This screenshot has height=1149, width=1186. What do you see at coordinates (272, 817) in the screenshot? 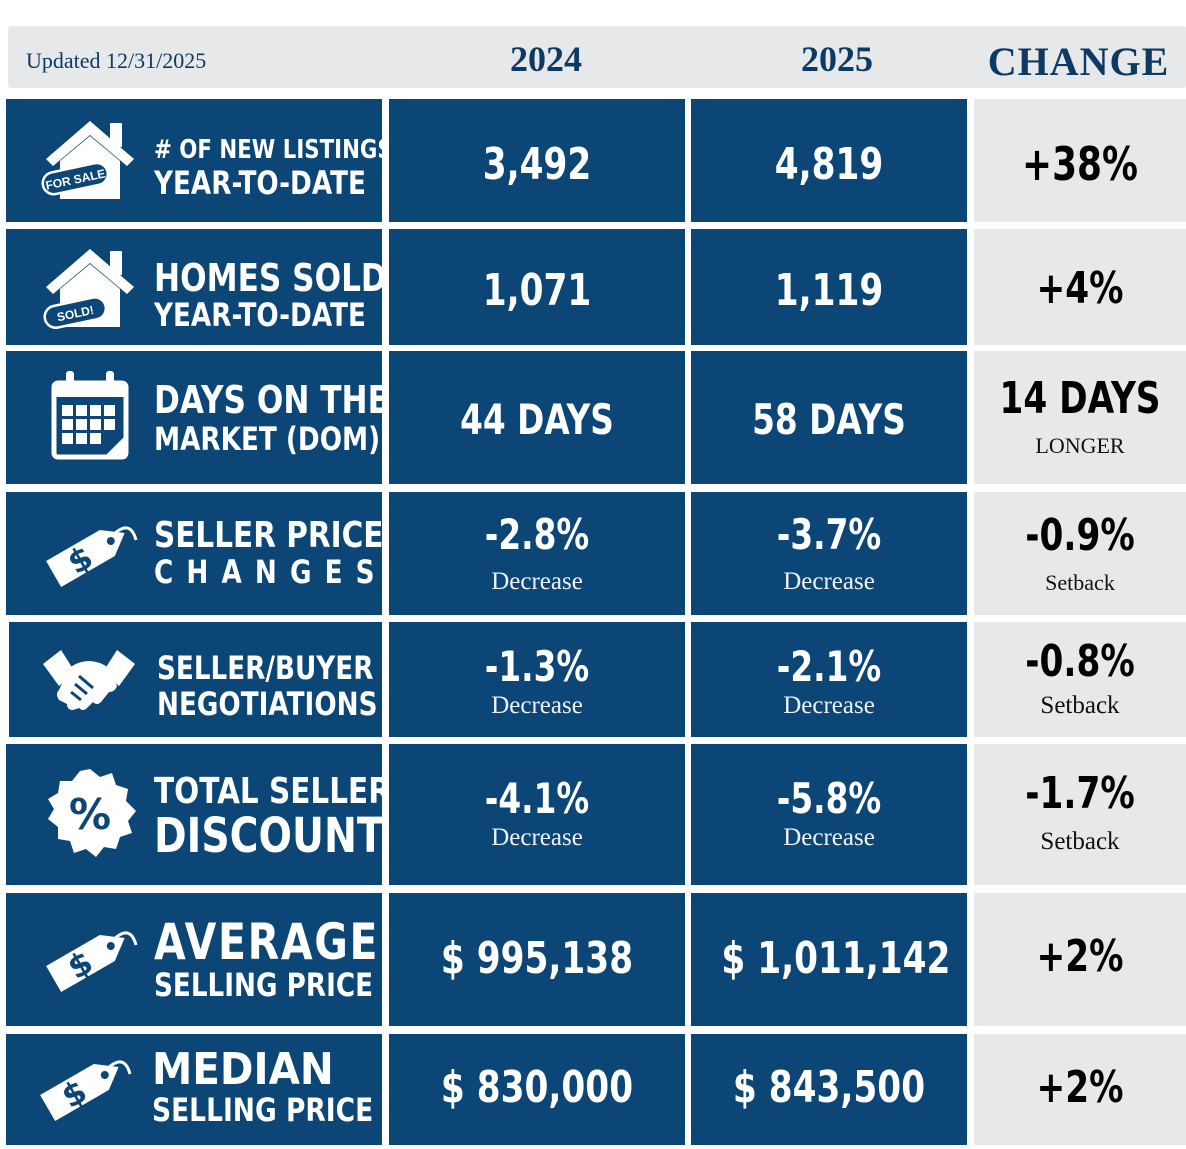
I see `row-label-text: TOTAL SELLER DISCOUNT` at bounding box center [272, 817].